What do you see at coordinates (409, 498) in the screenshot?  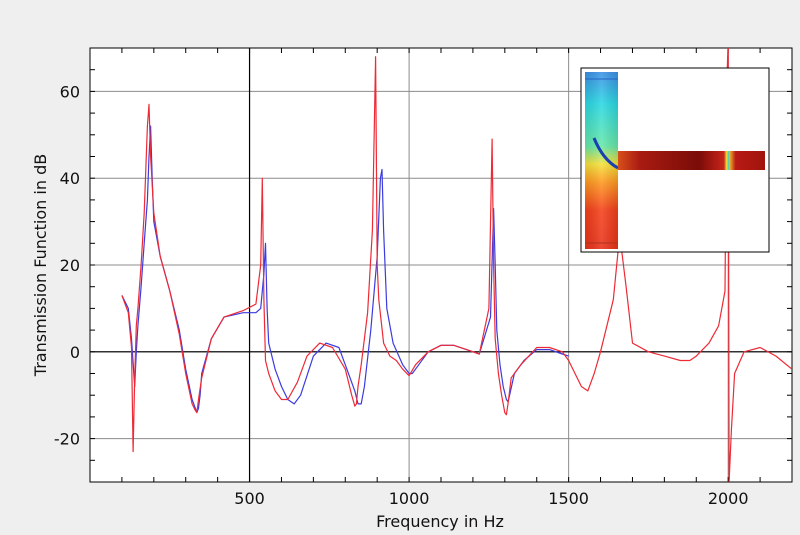 I see `x-tick-label: 1000` at bounding box center [409, 498].